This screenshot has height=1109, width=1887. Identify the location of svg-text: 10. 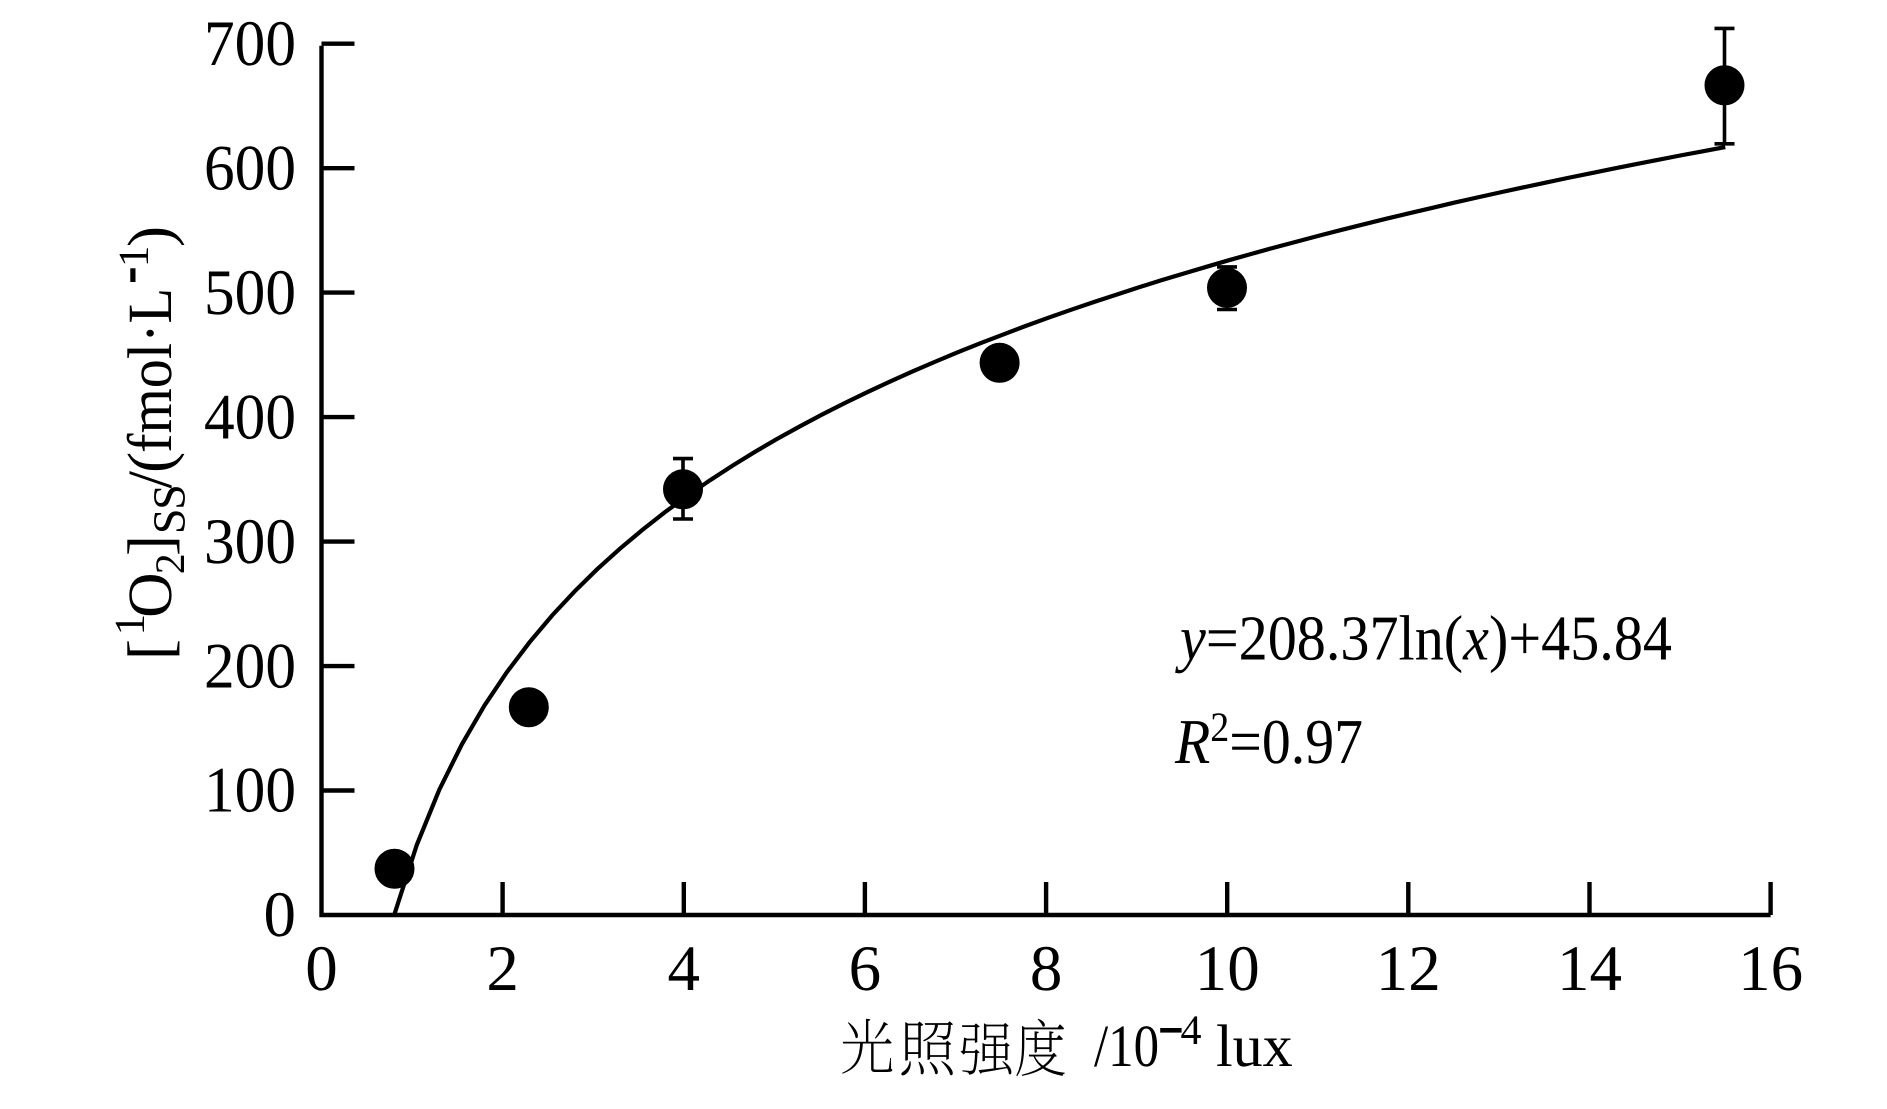
(1227, 969).